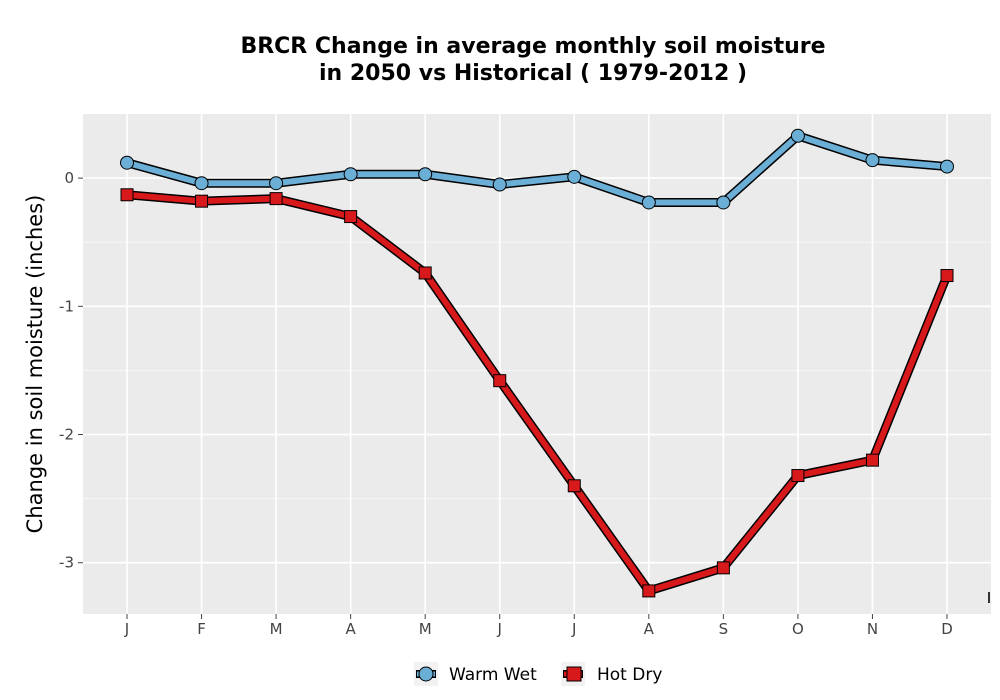 Image resolution: width=1000 pixels, height=700 pixels. Describe the element at coordinates (574, 674) in the screenshot. I see `legend-marker-hot-dry` at that location.